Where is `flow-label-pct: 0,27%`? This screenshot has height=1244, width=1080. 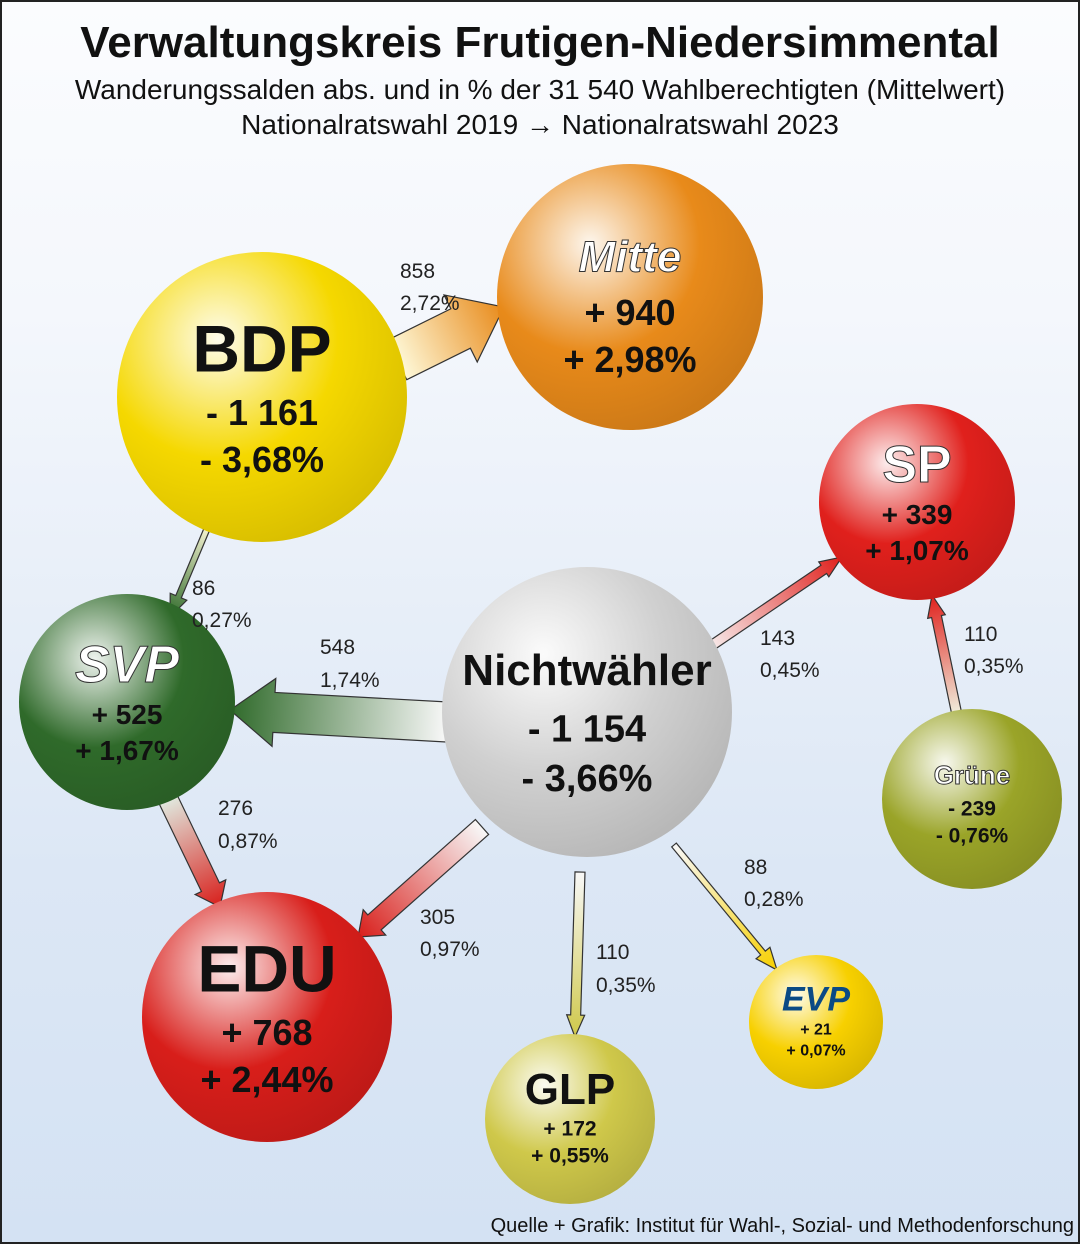 flow-label-pct: 0,27% is located at coordinates (222, 620).